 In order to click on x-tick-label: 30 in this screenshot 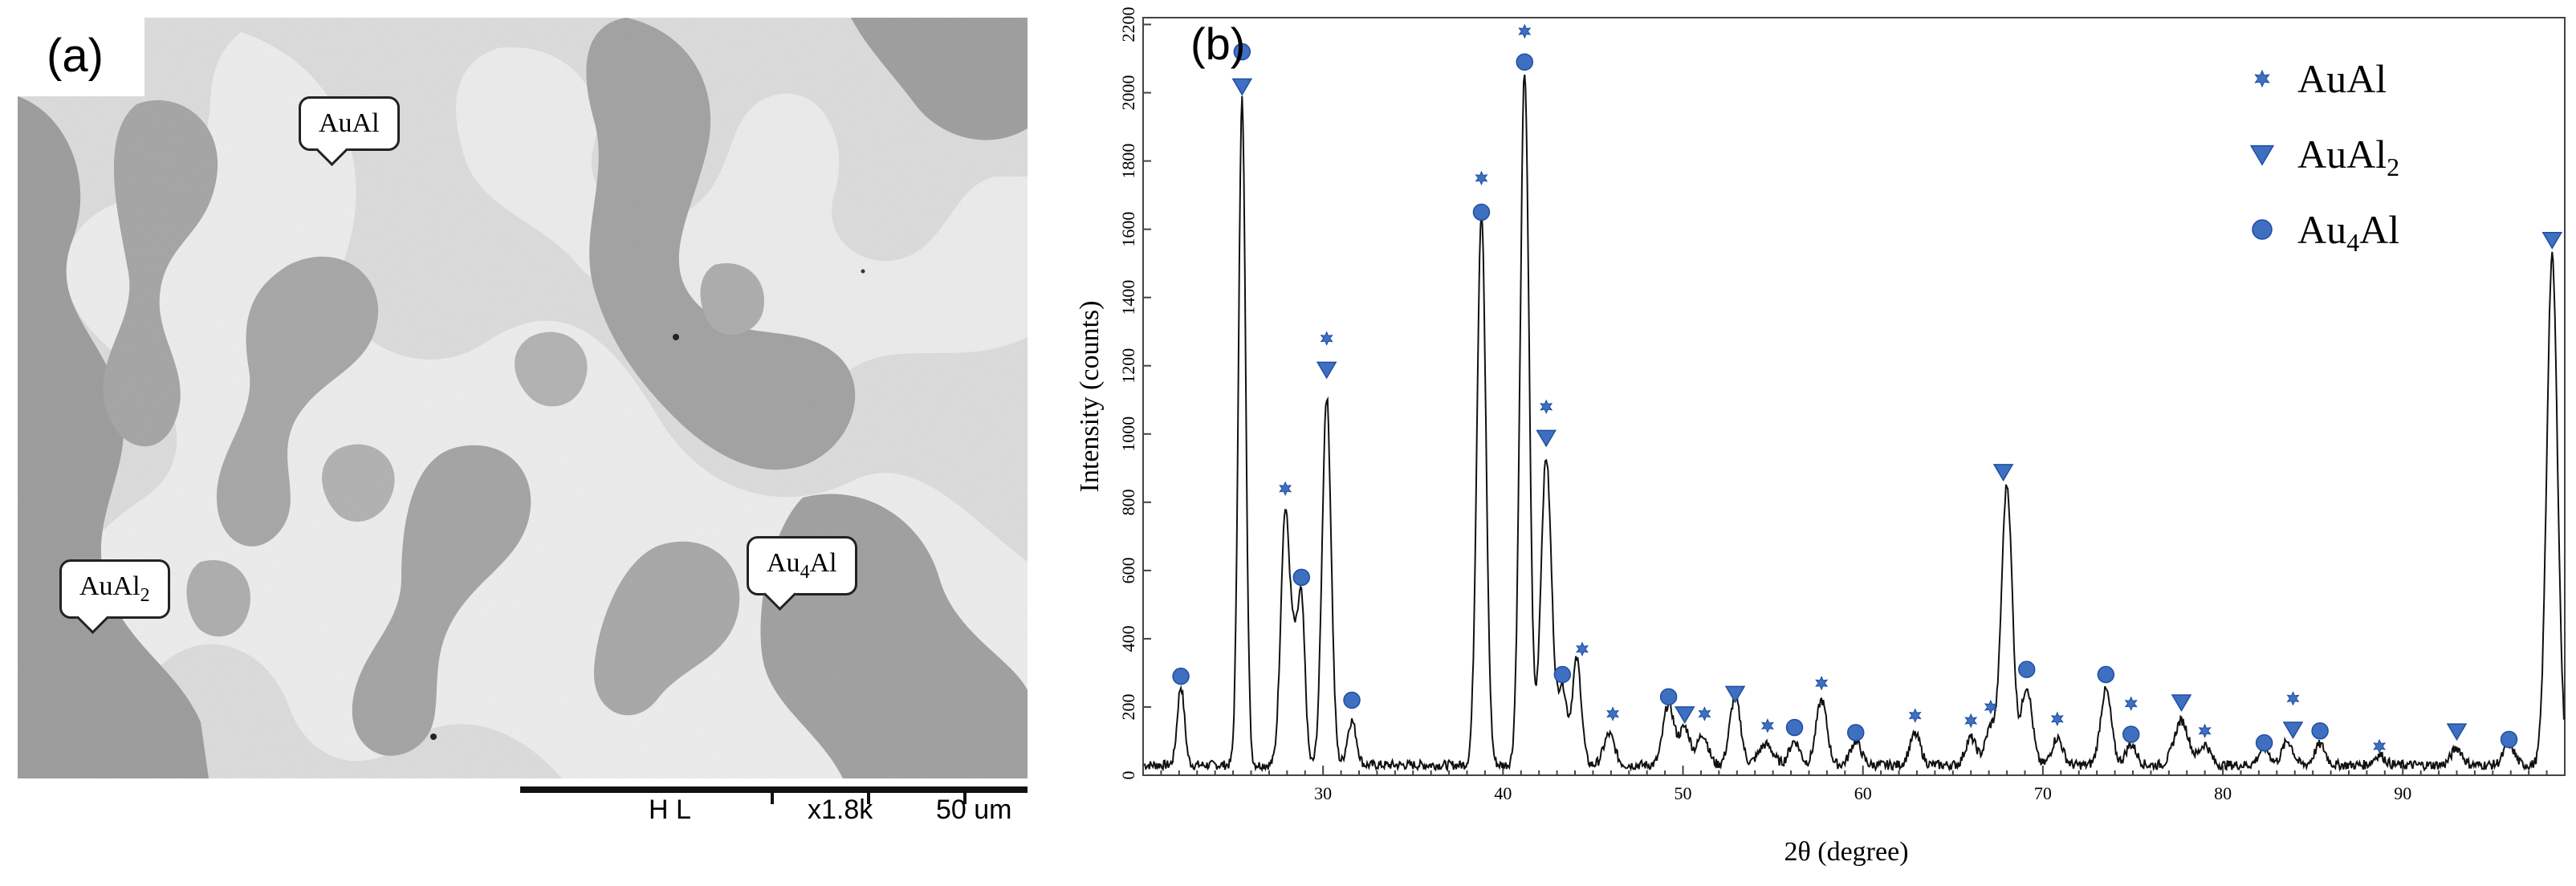, I will do `click(1323, 793)`.